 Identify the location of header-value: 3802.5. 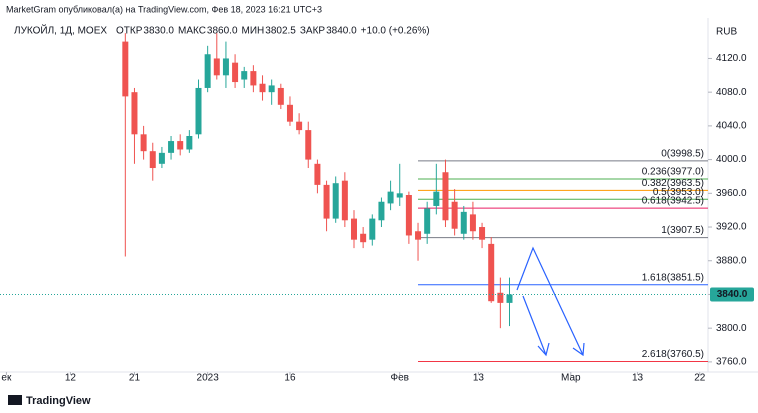
(280, 31).